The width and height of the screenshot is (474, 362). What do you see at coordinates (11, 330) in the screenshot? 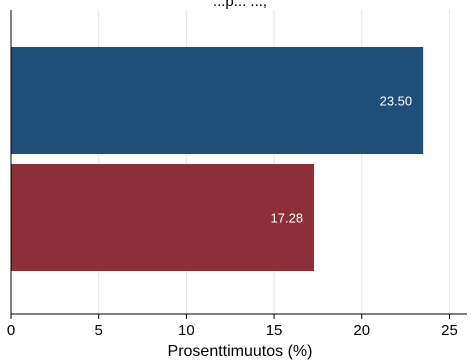
I see `x-tick-label: 0` at bounding box center [11, 330].